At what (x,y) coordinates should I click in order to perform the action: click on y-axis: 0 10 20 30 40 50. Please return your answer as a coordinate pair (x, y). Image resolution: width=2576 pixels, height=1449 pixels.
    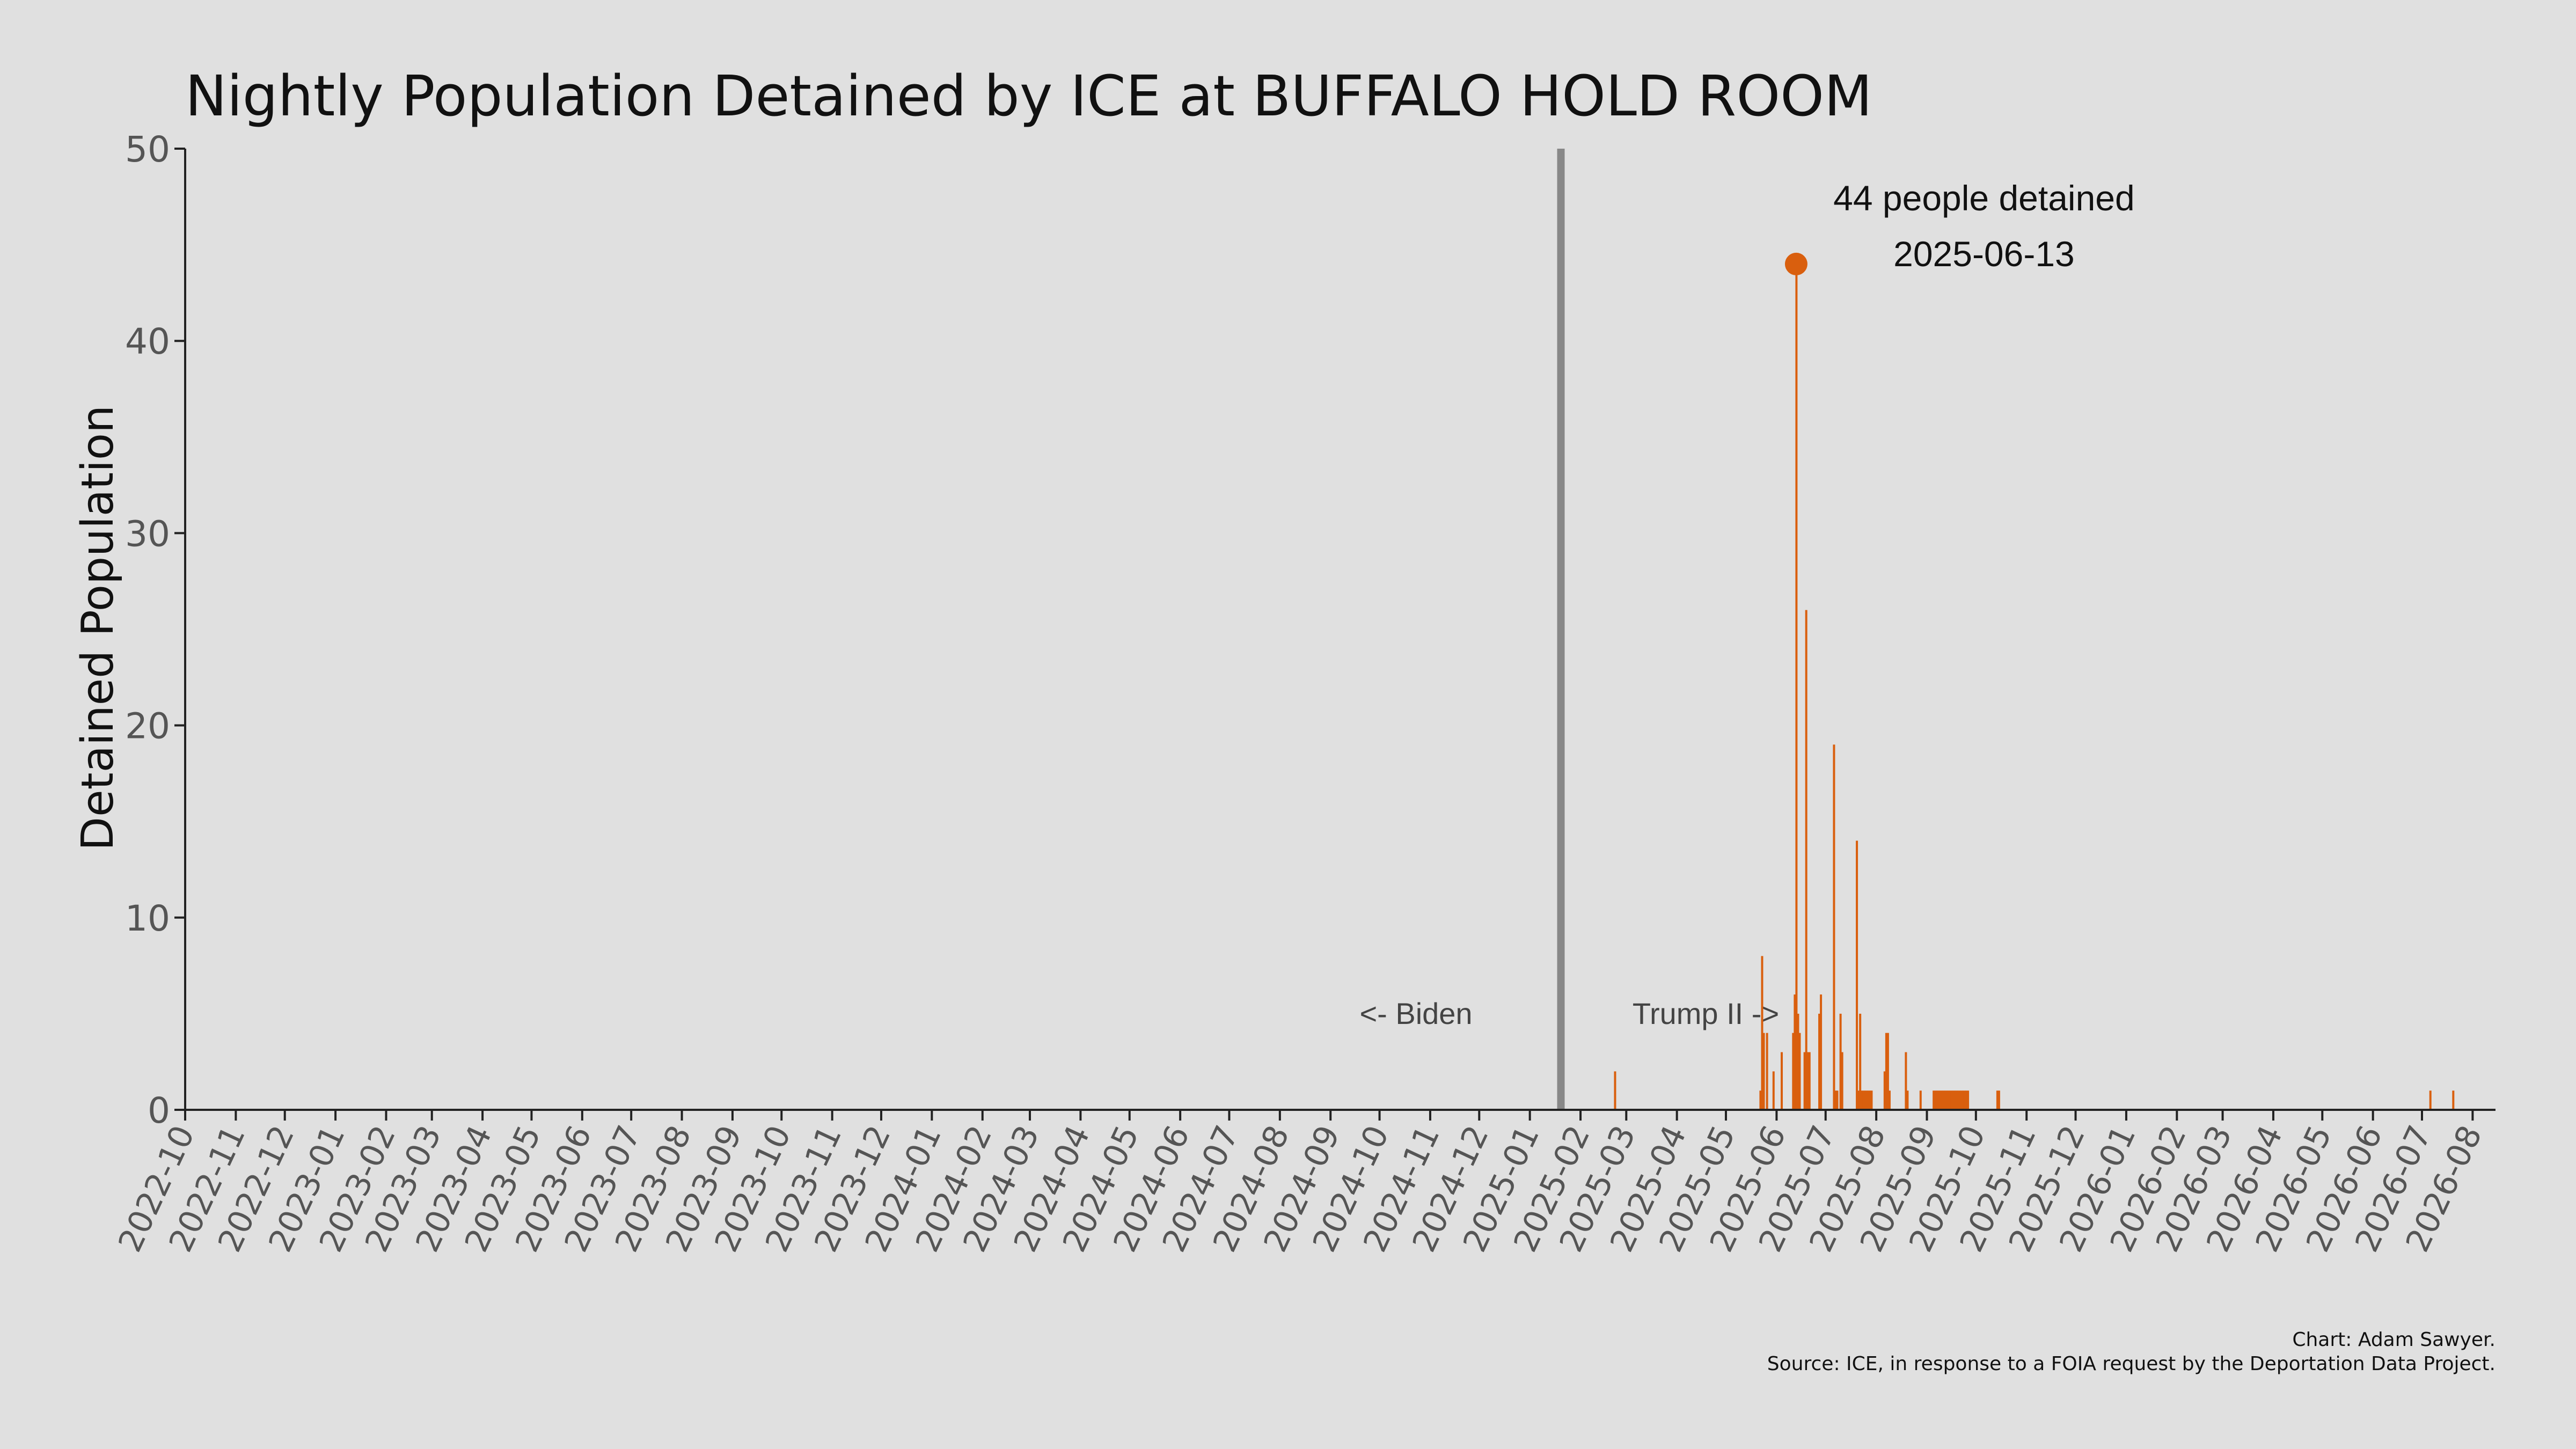
    Looking at the image, I should click on (155, 630).